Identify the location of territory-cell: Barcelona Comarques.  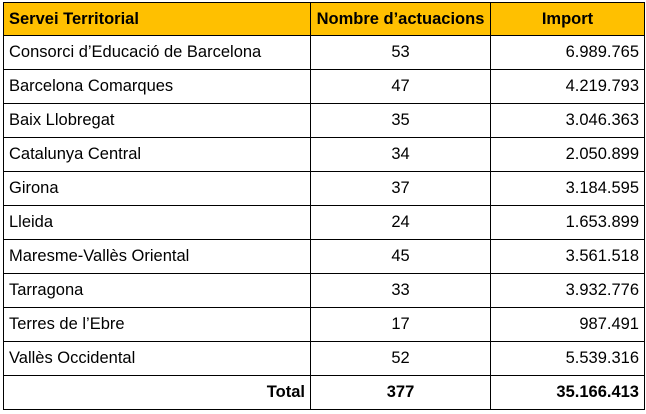
(157, 86).